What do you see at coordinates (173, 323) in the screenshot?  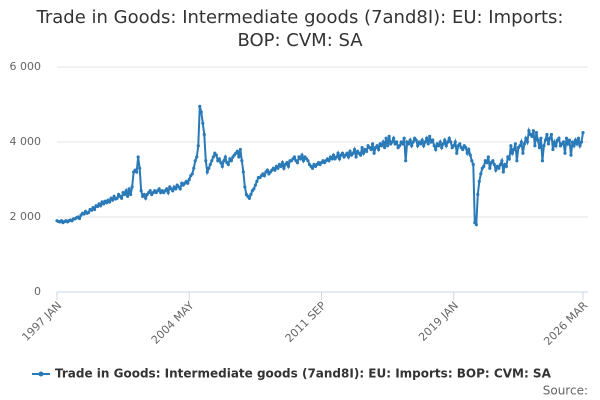 I see `x-tick-label: 2004 MAY` at bounding box center [173, 323].